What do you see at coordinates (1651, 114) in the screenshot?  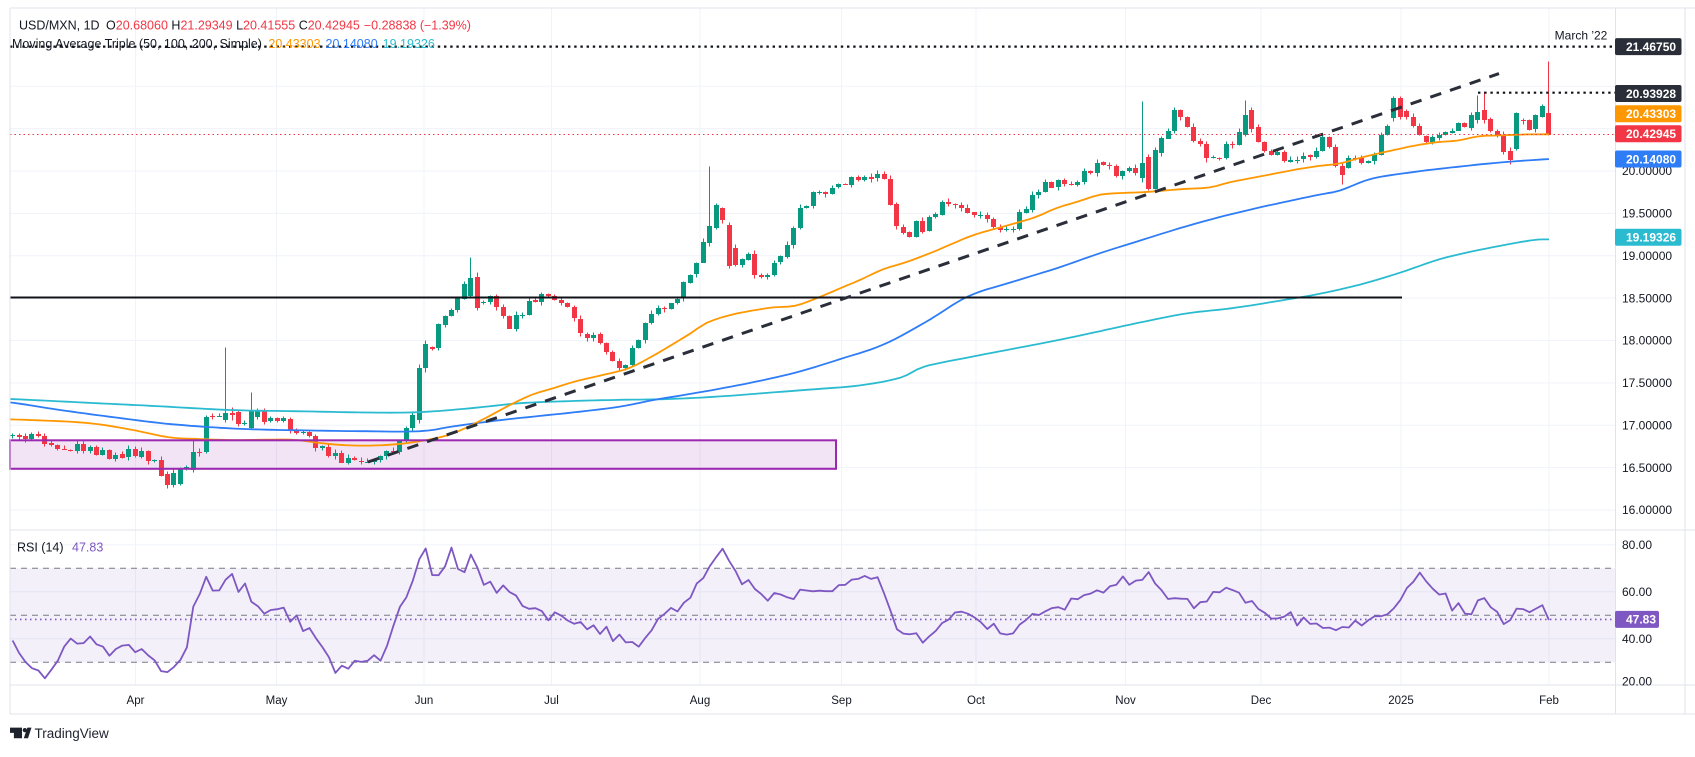 I see `svg-text: 20.43303` at bounding box center [1651, 114].